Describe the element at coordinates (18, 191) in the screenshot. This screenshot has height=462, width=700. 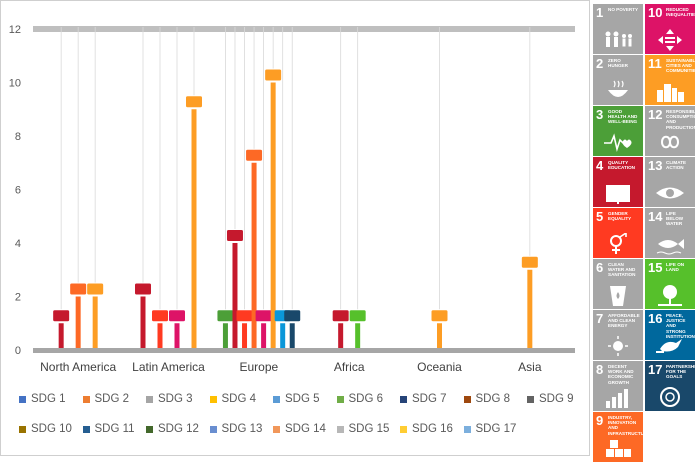
I see `y-tick-label: 6` at that location.